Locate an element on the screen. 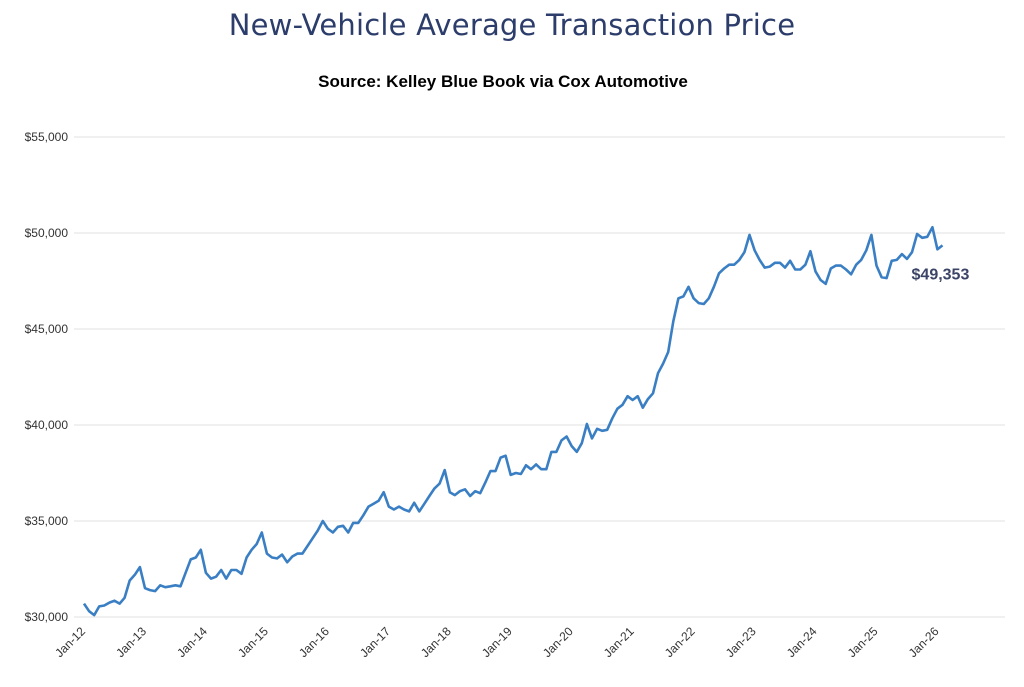 Image resolution: width=1024 pixels, height=687 pixels. x-tick-label: Jan-18 is located at coordinates (436, 642).